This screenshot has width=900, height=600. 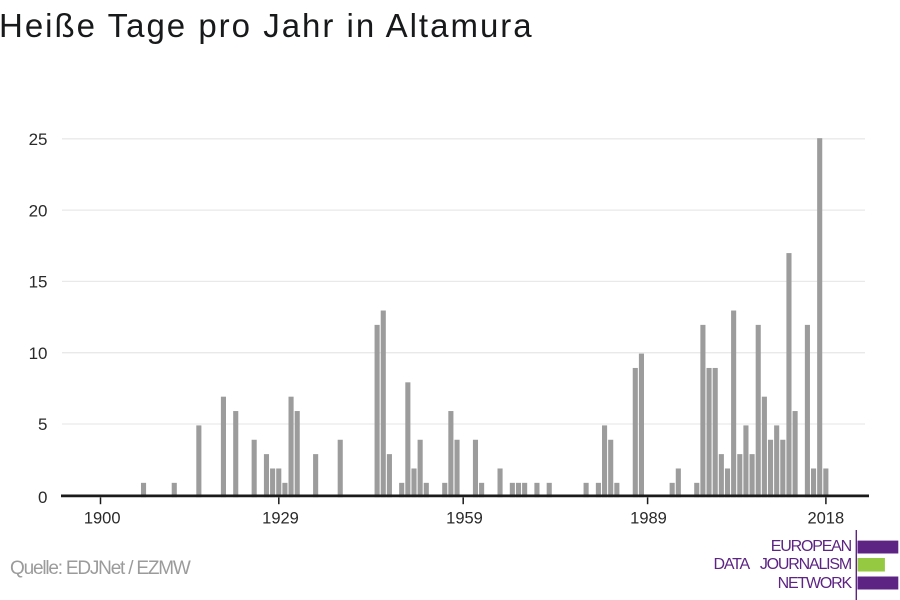 What do you see at coordinates (38, 282) in the screenshot?
I see `svg-text: 15` at bounding box center [38, 282].